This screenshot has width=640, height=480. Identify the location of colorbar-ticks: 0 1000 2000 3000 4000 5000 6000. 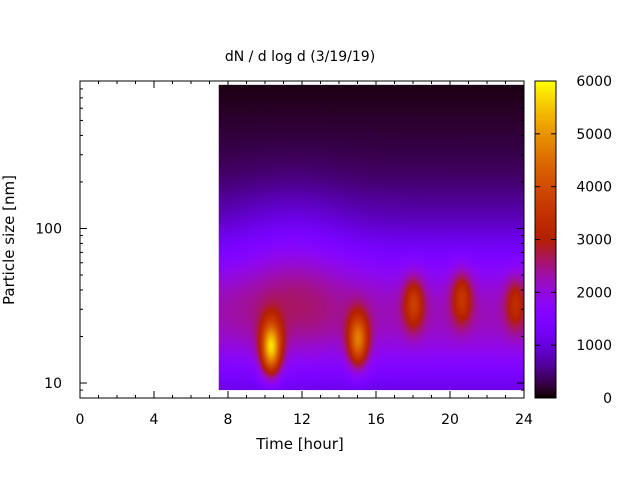
(573, 240).